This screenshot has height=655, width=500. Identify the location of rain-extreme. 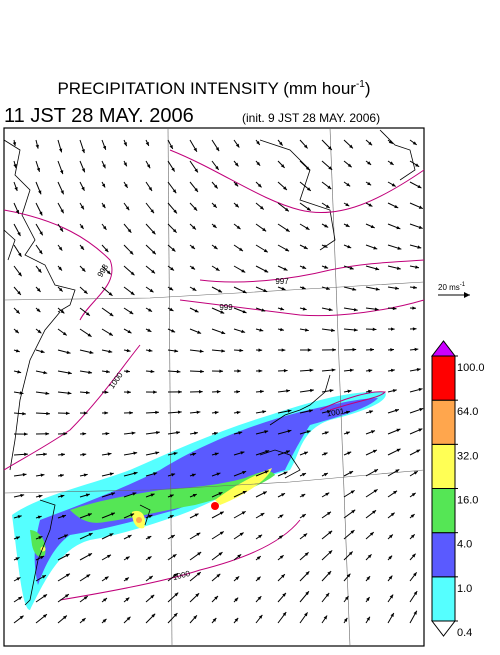
(215, 506).